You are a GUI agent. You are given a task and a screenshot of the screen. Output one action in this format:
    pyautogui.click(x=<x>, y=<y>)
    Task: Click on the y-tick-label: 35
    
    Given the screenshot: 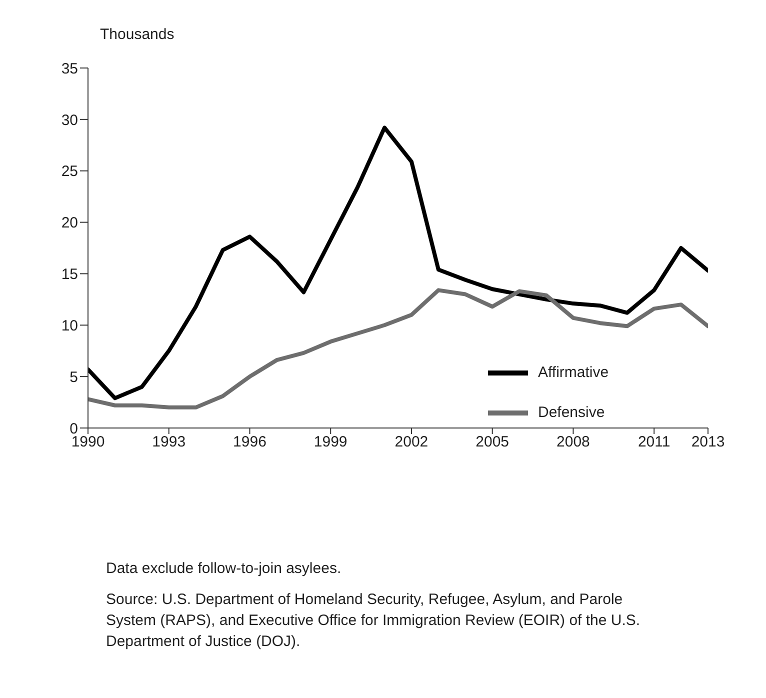 What is the action you would take?
    pyautogui.click(x=69, y=69)
    